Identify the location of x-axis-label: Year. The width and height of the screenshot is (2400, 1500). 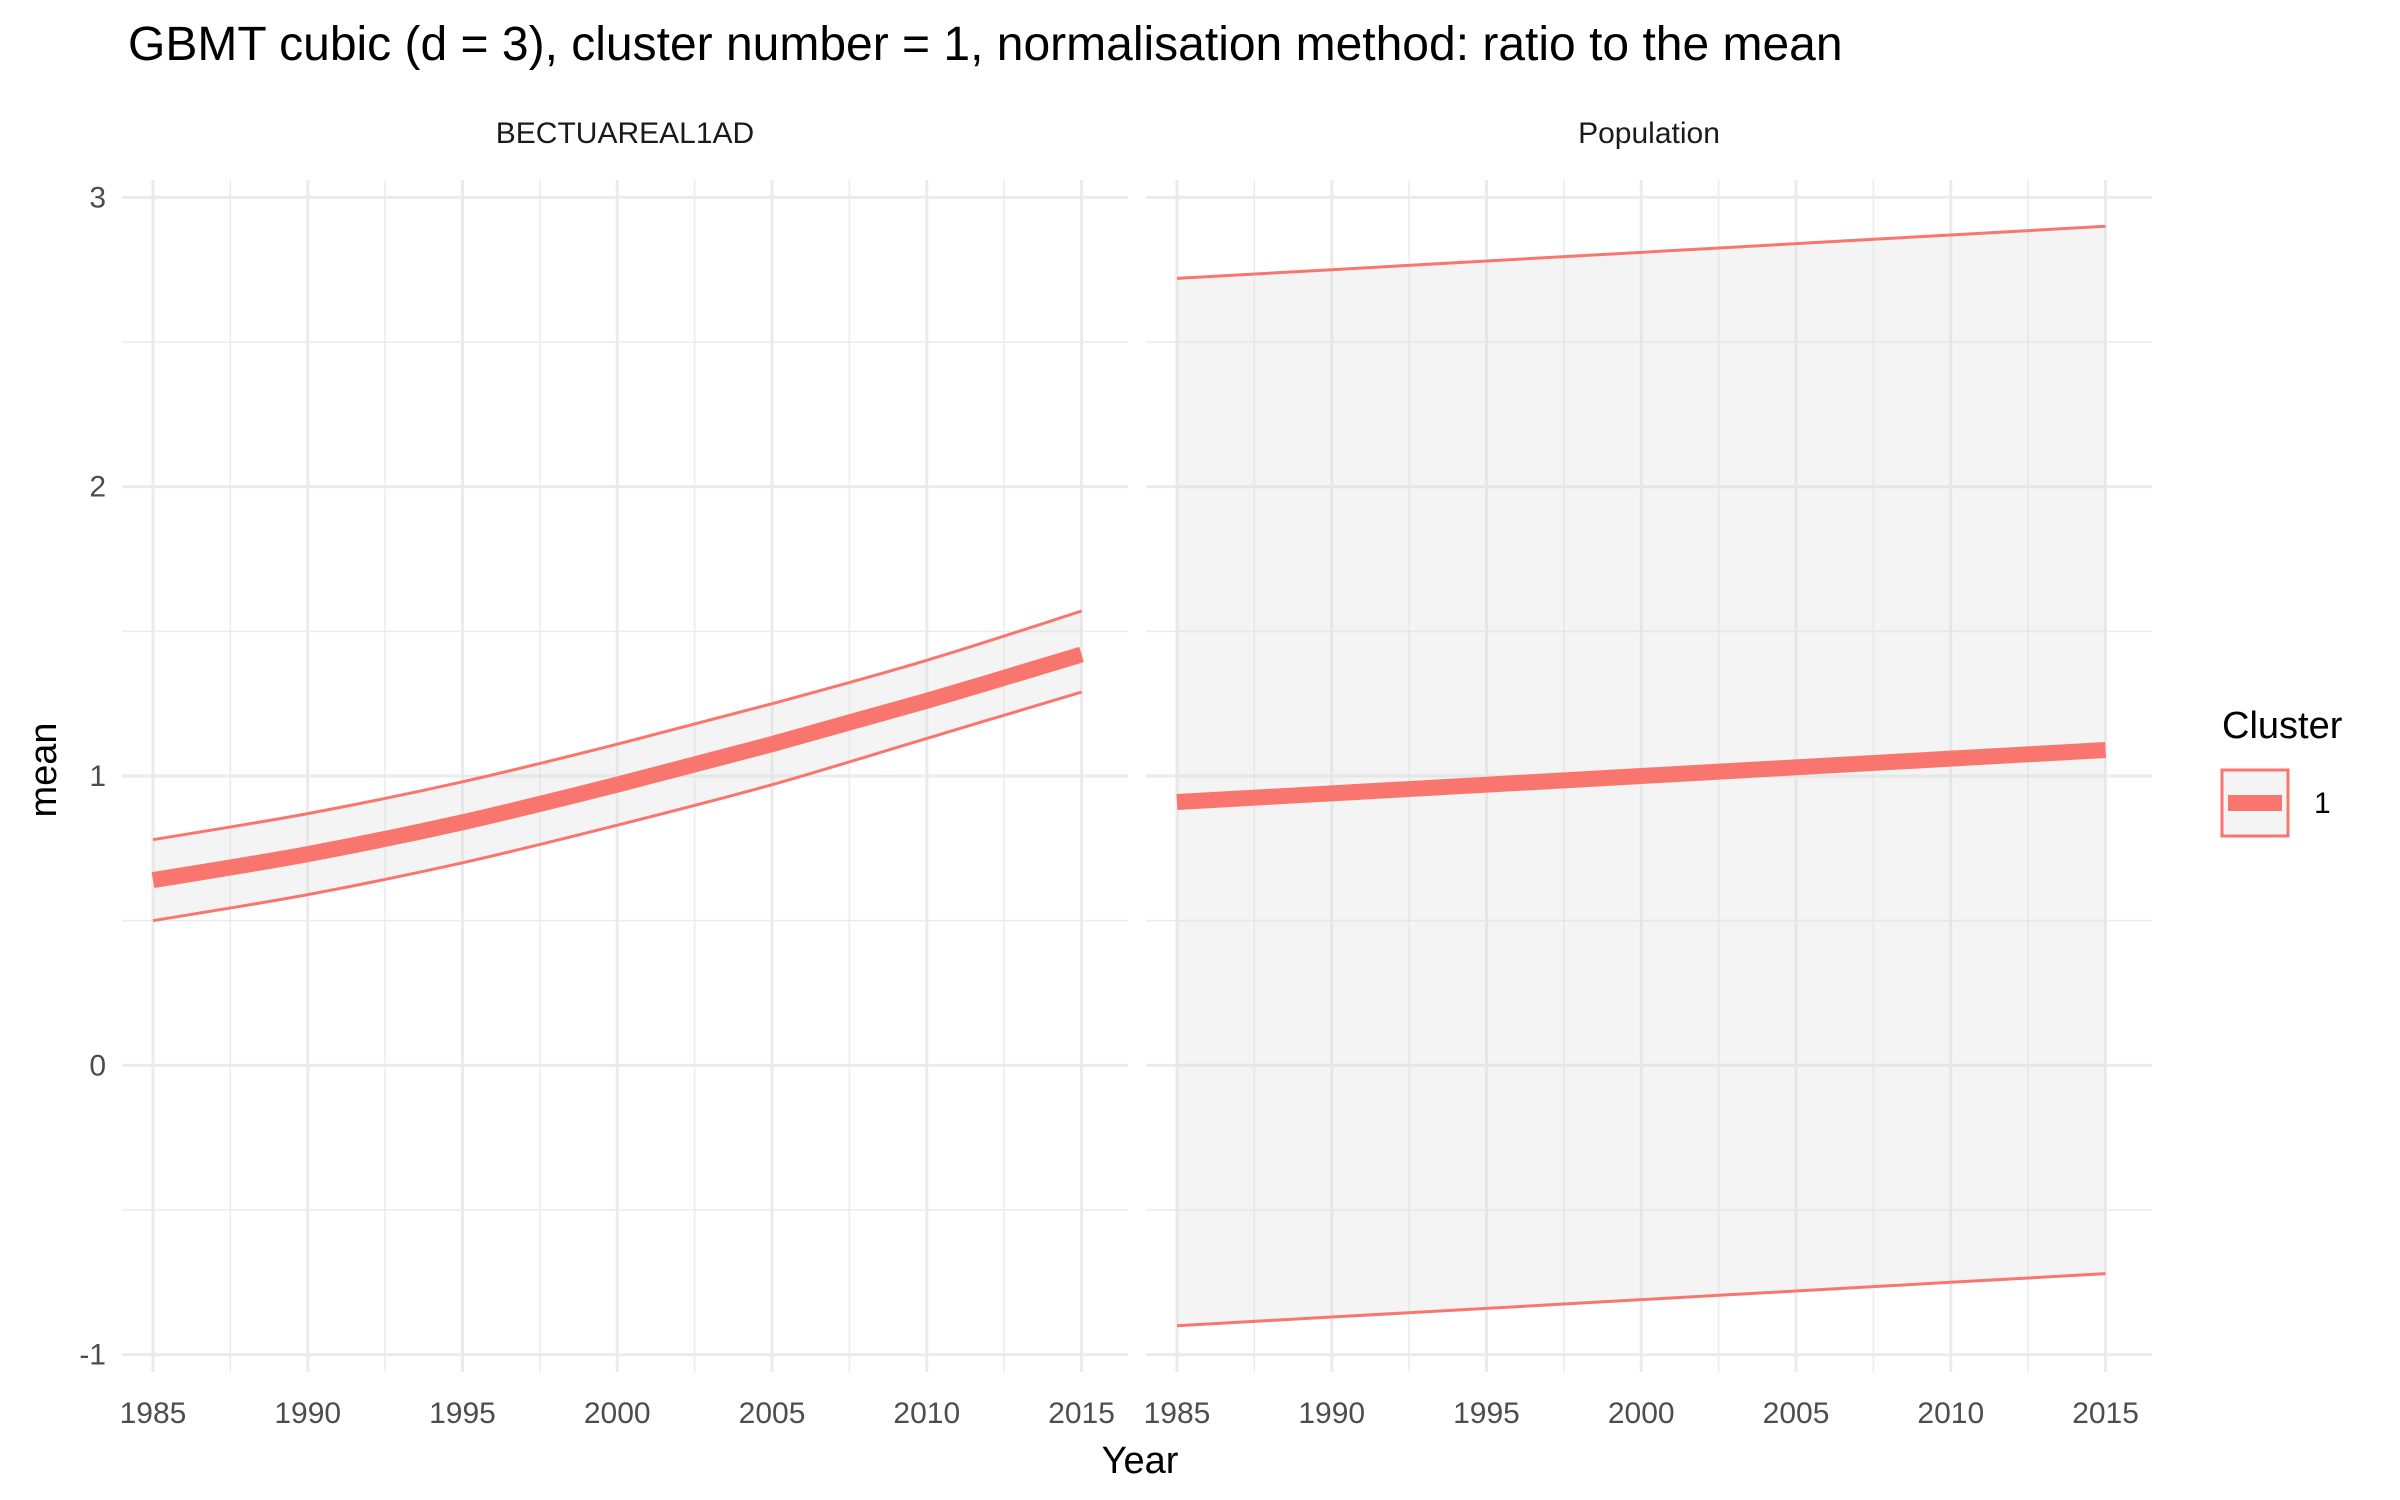
(1140, 1461).